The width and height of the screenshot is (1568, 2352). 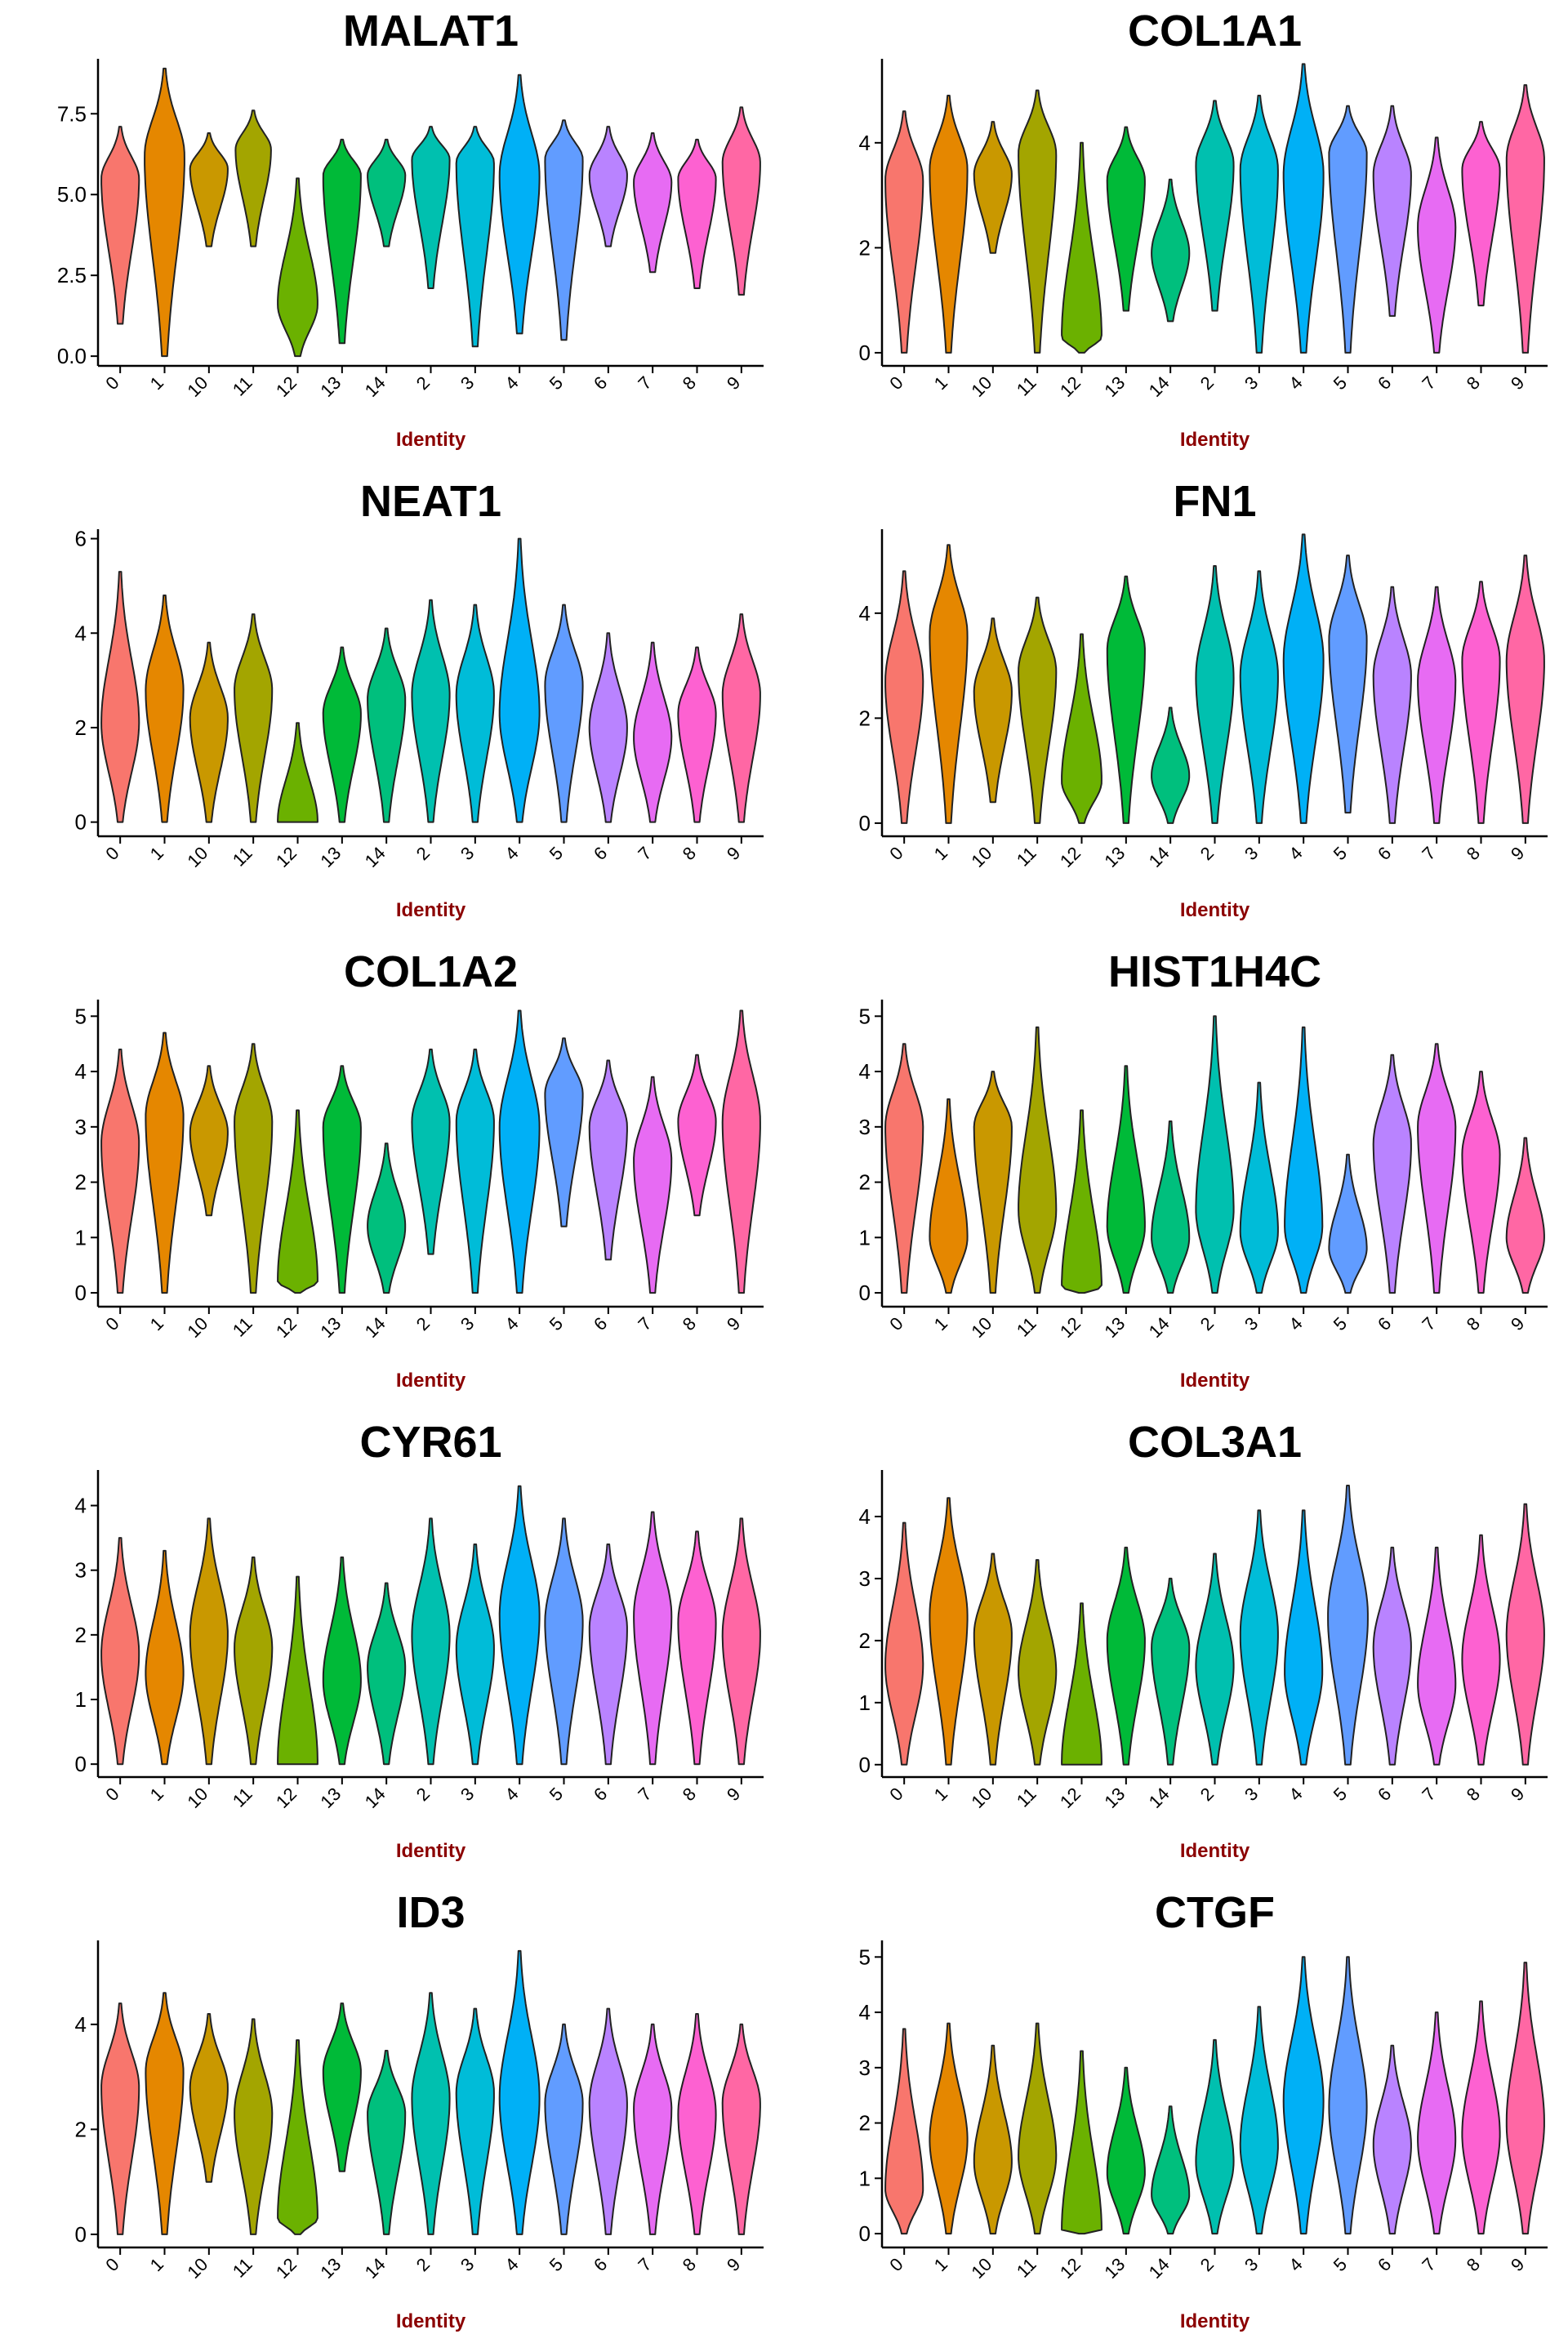 I want to click on violin-panel-neat1: NEAT1 0 2 4 6 0 1 10 11 12 13 14 2 3 4 5 6 7 8 9 Identity, so click(x=392, y=705).